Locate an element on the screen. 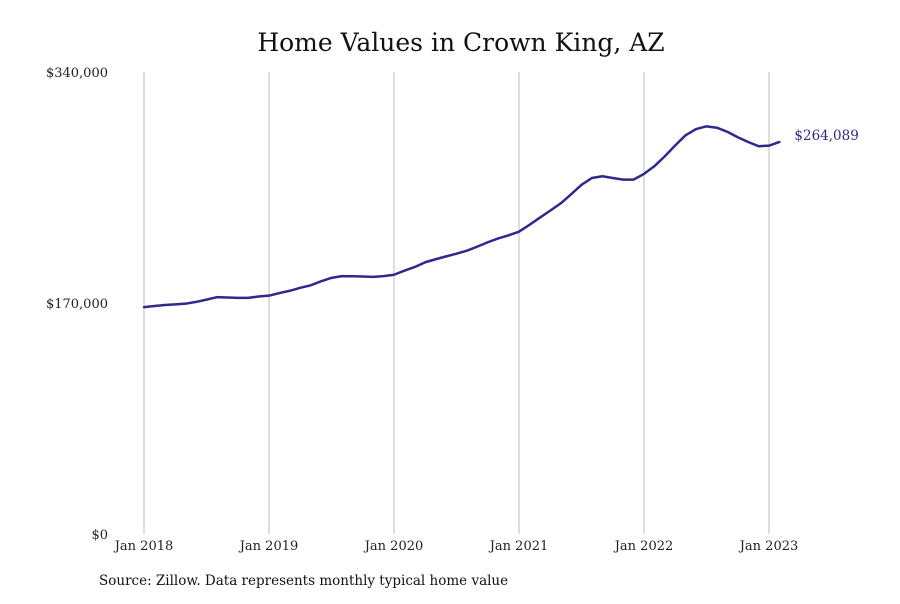 The width and height of the screenshot is (900, 604). y-axis: $340,000 $170,000 $0 is located at coordinates (77, 304).